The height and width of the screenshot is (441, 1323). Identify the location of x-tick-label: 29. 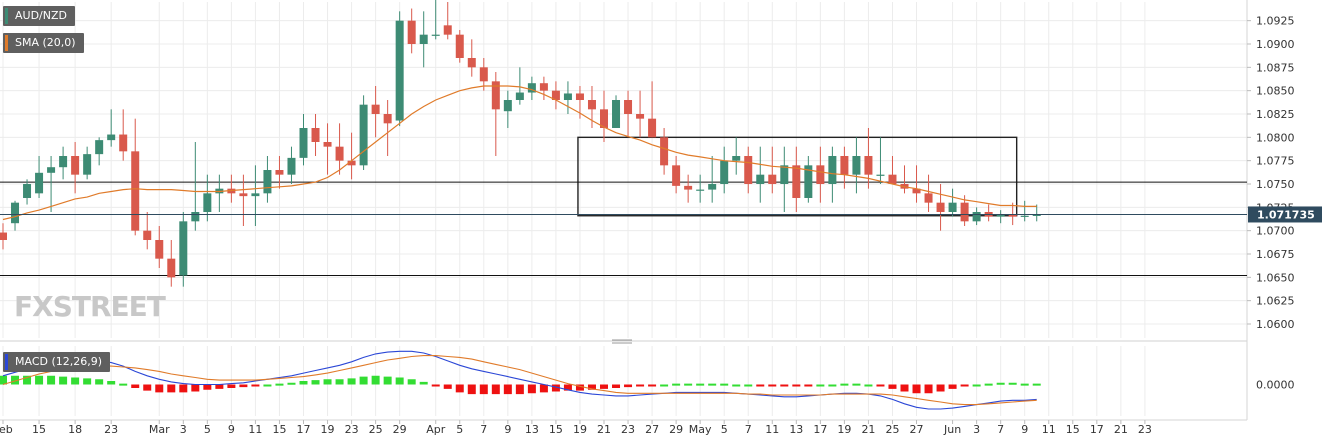
(400, 429).